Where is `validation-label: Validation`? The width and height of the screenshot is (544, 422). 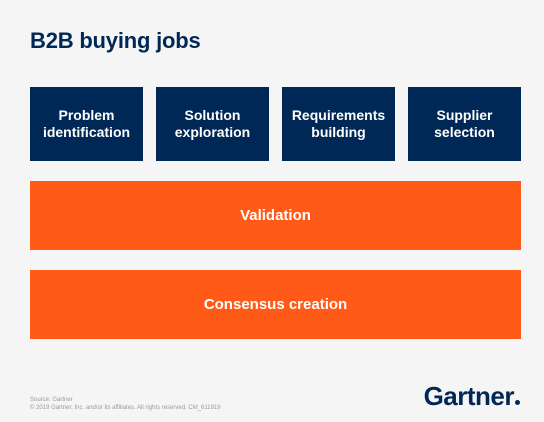
validation-label: Validation is located at coordinates (275, 215).